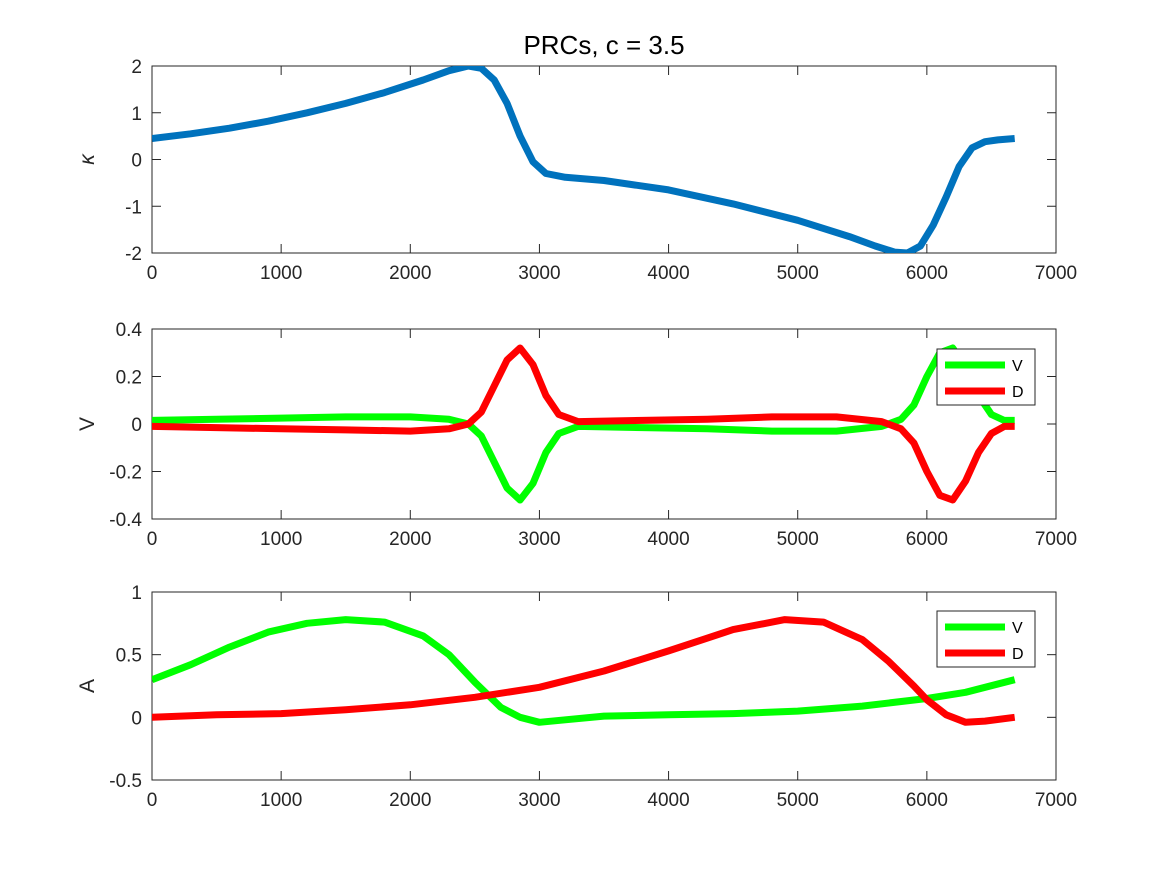 The image size is (1167, 875). Describe the element at coordinates (87, 424) in the screenshot. I see `y-axis-label: V` at that location.